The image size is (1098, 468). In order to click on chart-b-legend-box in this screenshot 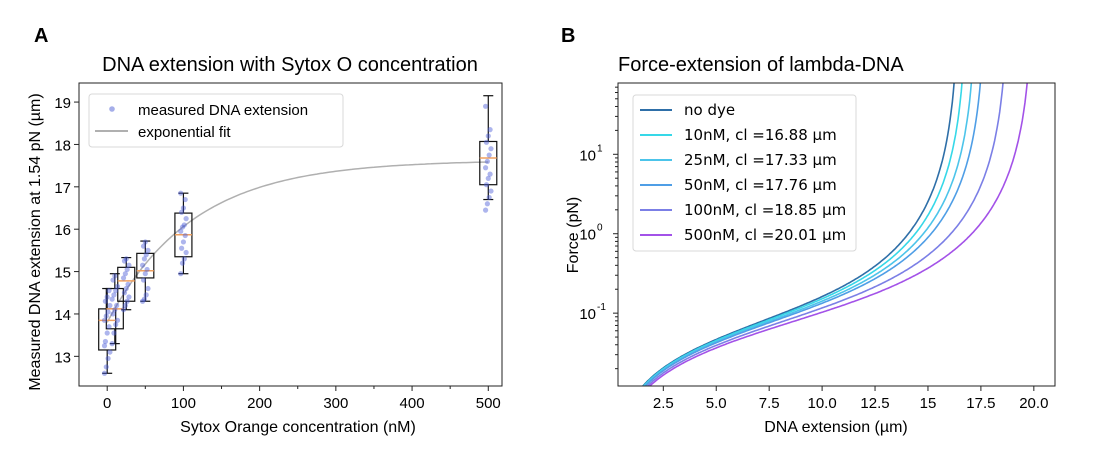, I will do `click(744, 173)`.